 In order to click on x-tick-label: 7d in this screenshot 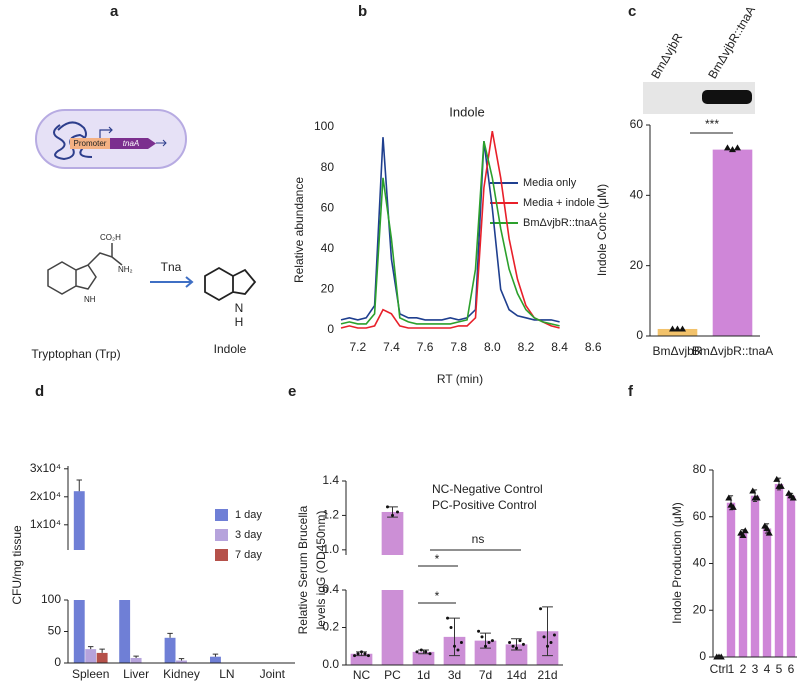, I will do `click(485, 675)`.